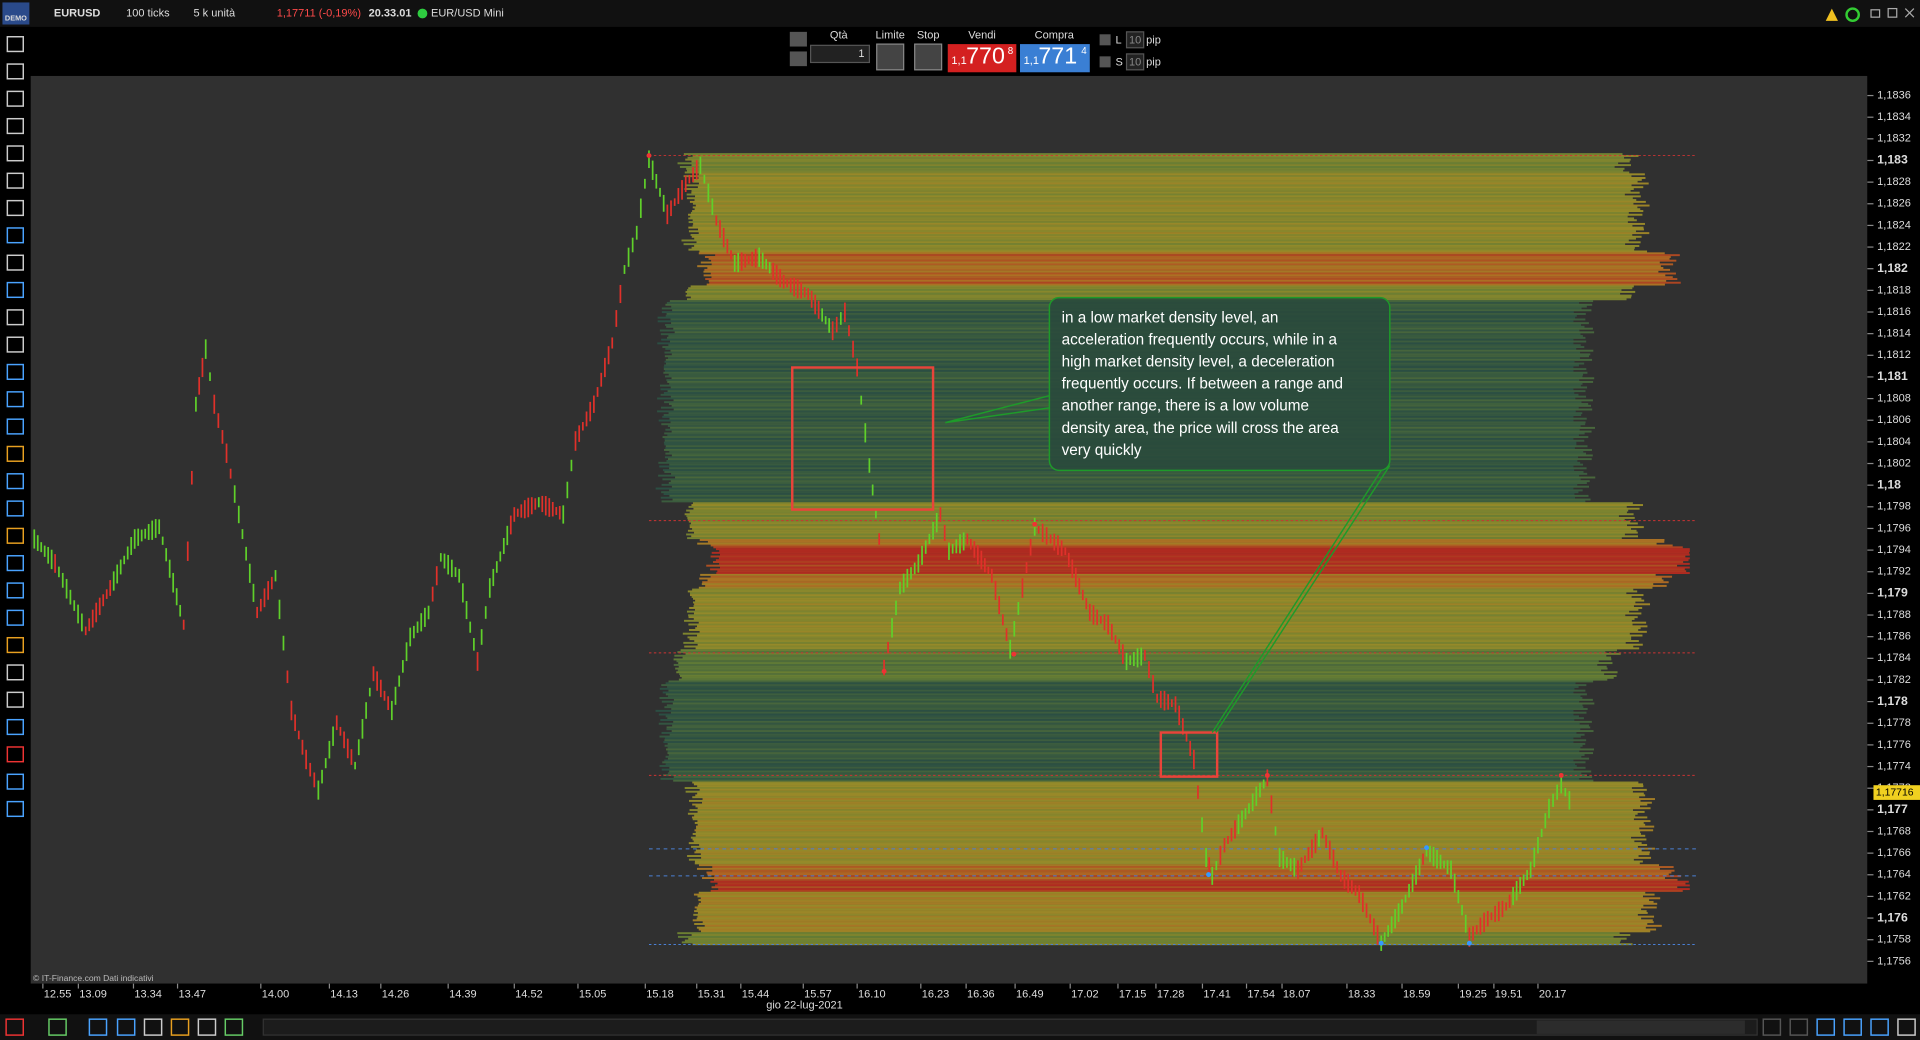 The image size is (1920, 1040). I want to click on time-tick-label: 17.02, so click(1085, 995).